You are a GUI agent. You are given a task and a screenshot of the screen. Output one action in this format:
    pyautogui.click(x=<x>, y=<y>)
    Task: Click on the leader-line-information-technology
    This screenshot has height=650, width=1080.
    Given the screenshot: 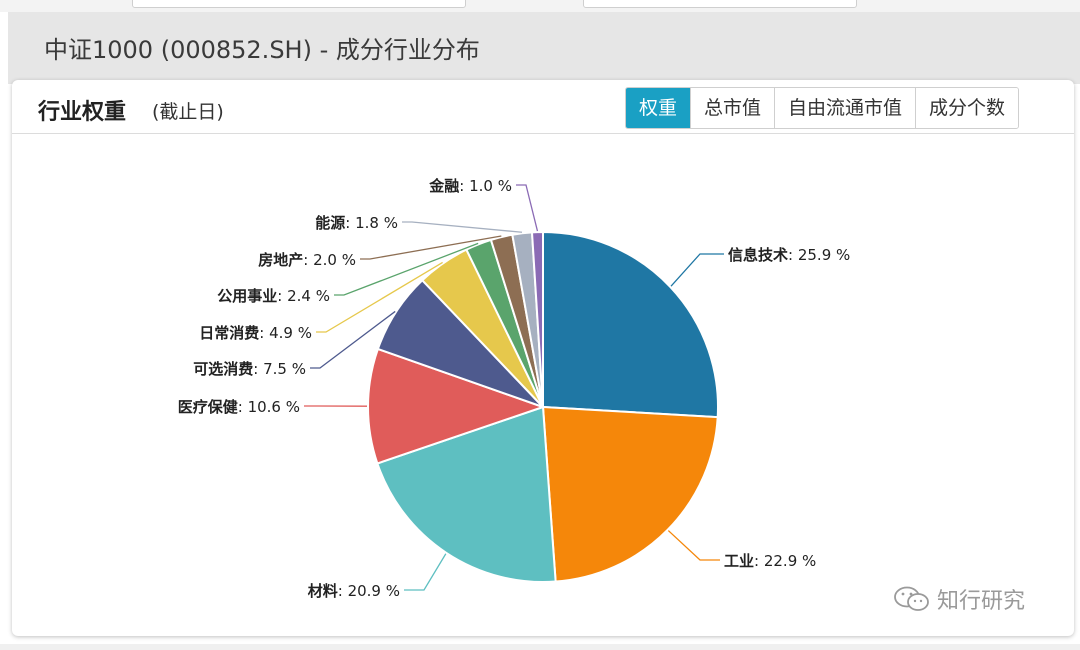 What is the action you would take?
    pyautogui.click(x=697, y=270)
    